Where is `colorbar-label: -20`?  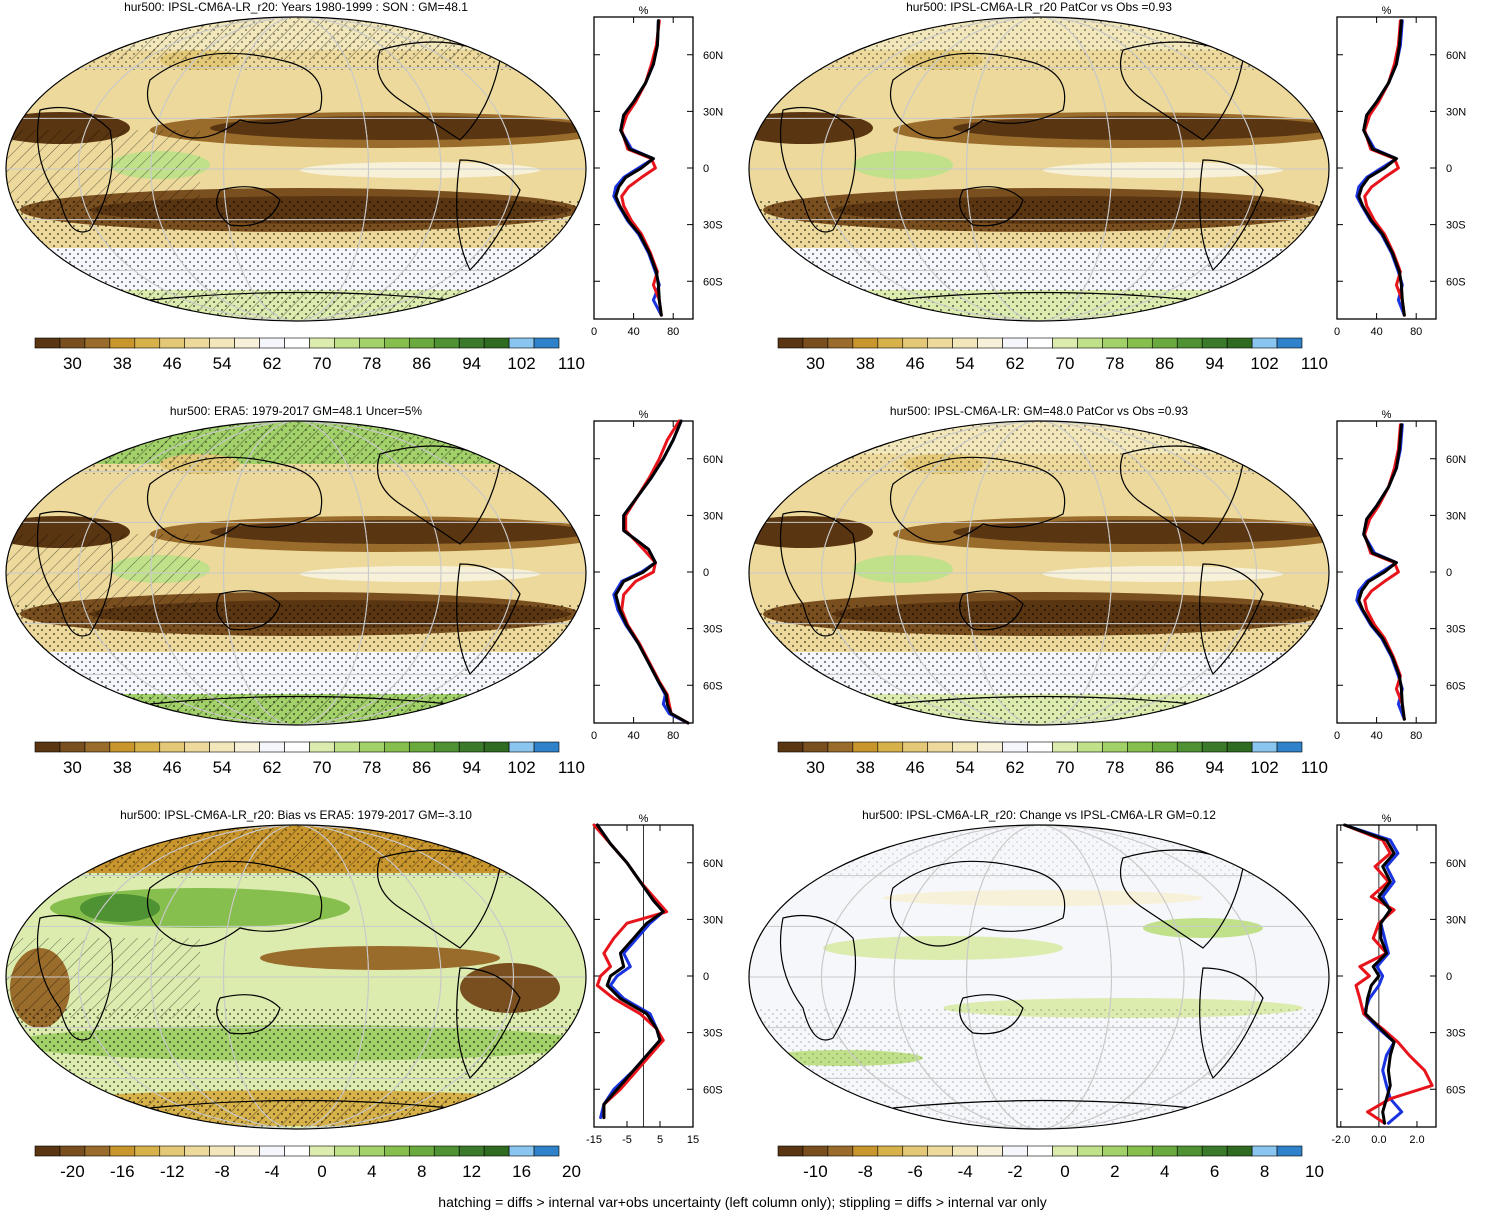 colorbar-label: -20 is located at coordinates (72, 1171).